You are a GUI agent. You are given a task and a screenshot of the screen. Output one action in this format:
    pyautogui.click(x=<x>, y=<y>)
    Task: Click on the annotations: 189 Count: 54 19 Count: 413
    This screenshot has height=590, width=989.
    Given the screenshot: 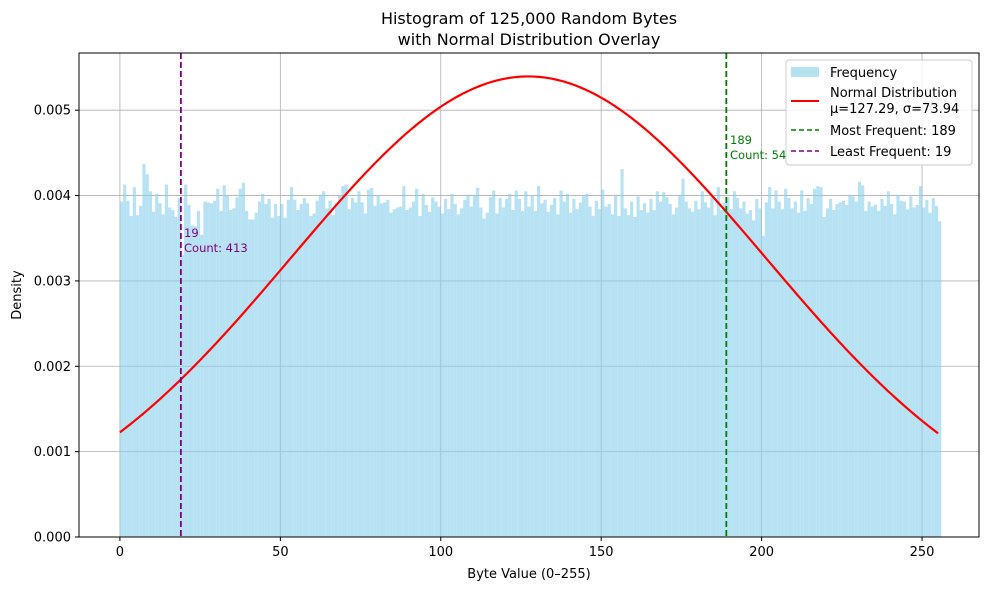 What is the action you would take?
    pyautogui.click(x=485, y=194)
    